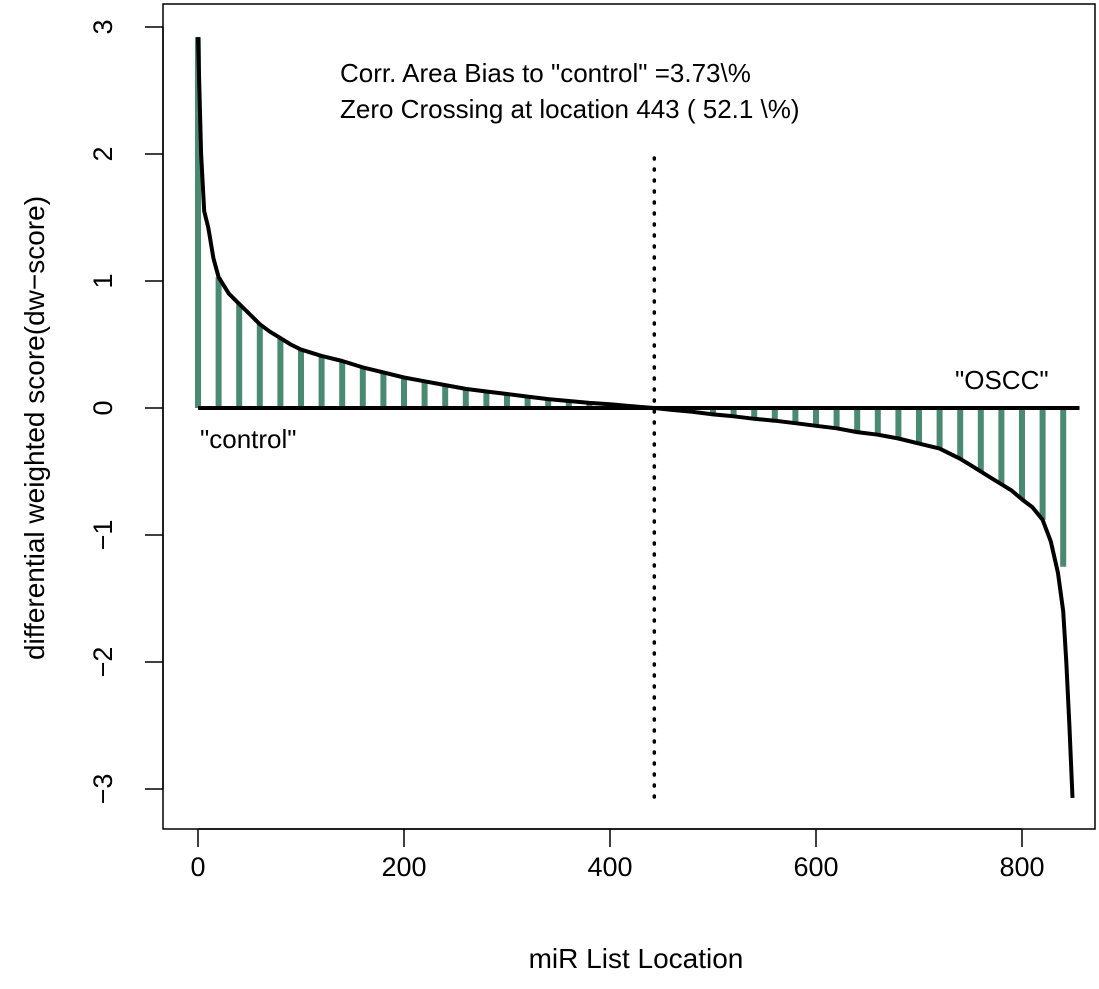 Image resolution: width=1099 pixels, height=989 pixels. What do you see at coordinates (545, 73) in the screenshot?
I see `bias-annotation: Corr. Area Bias to "control" =3.73\%` at bounding box center [545, 73].